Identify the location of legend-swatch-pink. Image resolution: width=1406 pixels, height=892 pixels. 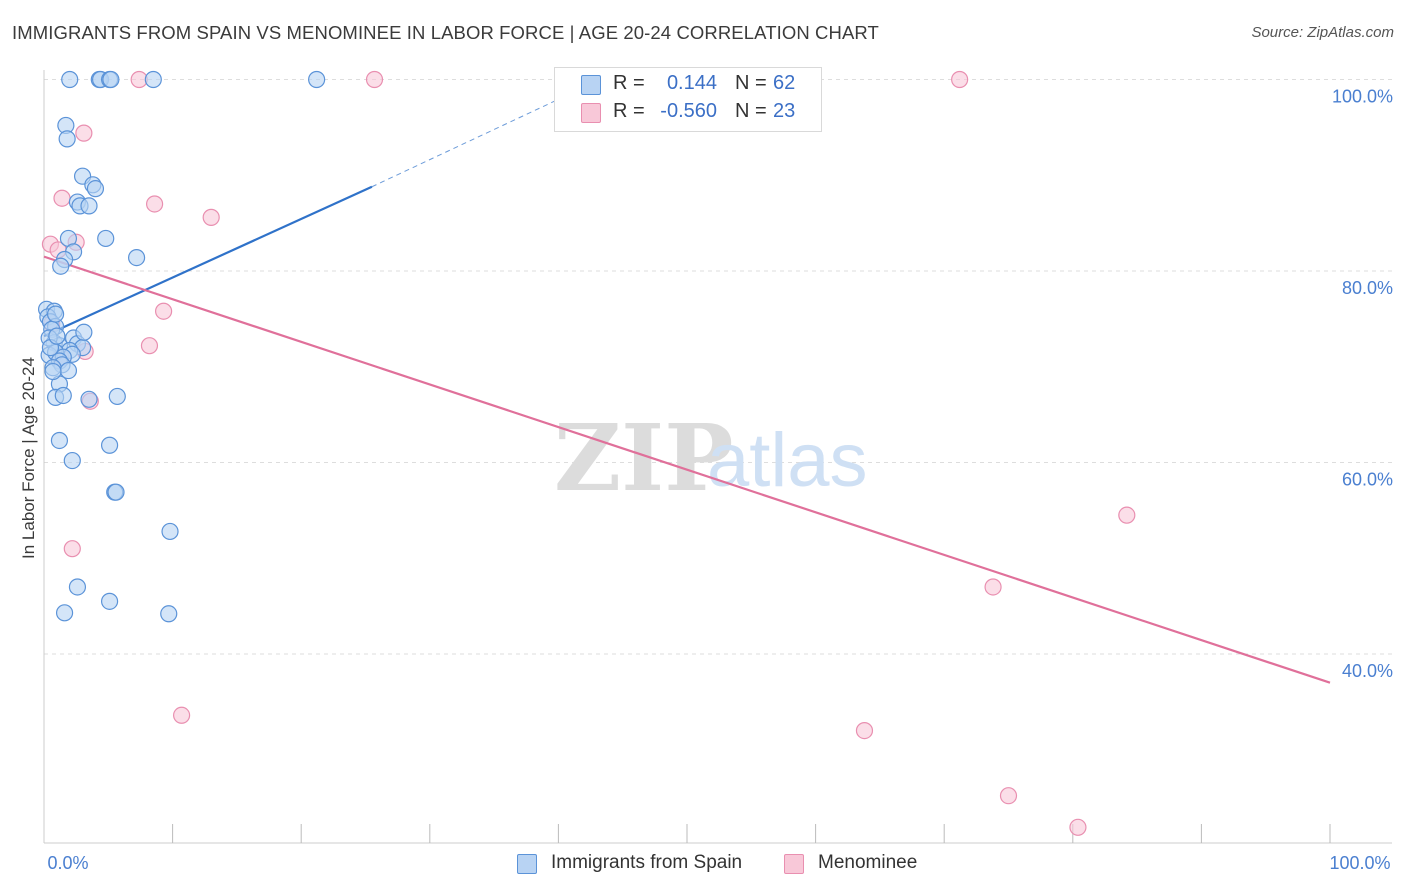
(794, 864).